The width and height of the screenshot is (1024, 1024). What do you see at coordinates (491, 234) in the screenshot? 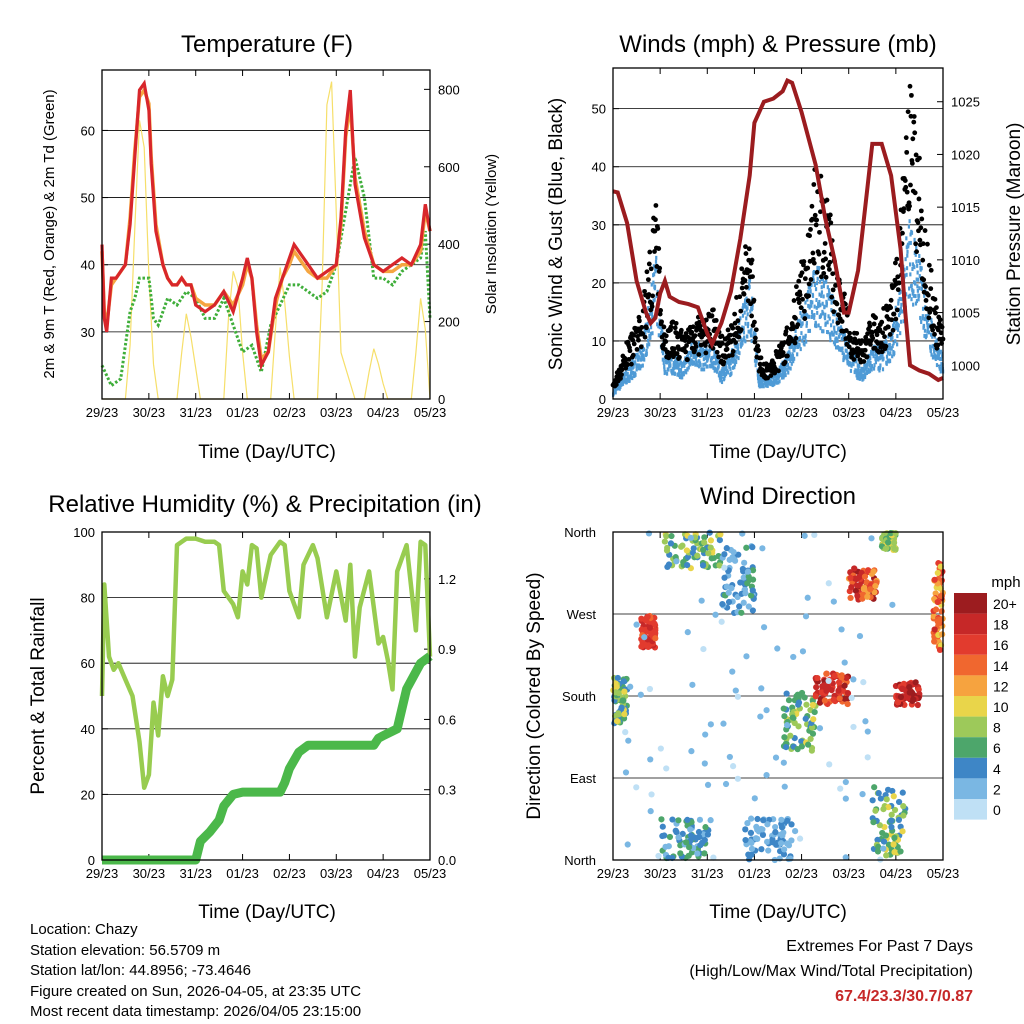
I see `temperature-y2label: Solar Insolation (Yellow)` at bounding box center [491, 234].